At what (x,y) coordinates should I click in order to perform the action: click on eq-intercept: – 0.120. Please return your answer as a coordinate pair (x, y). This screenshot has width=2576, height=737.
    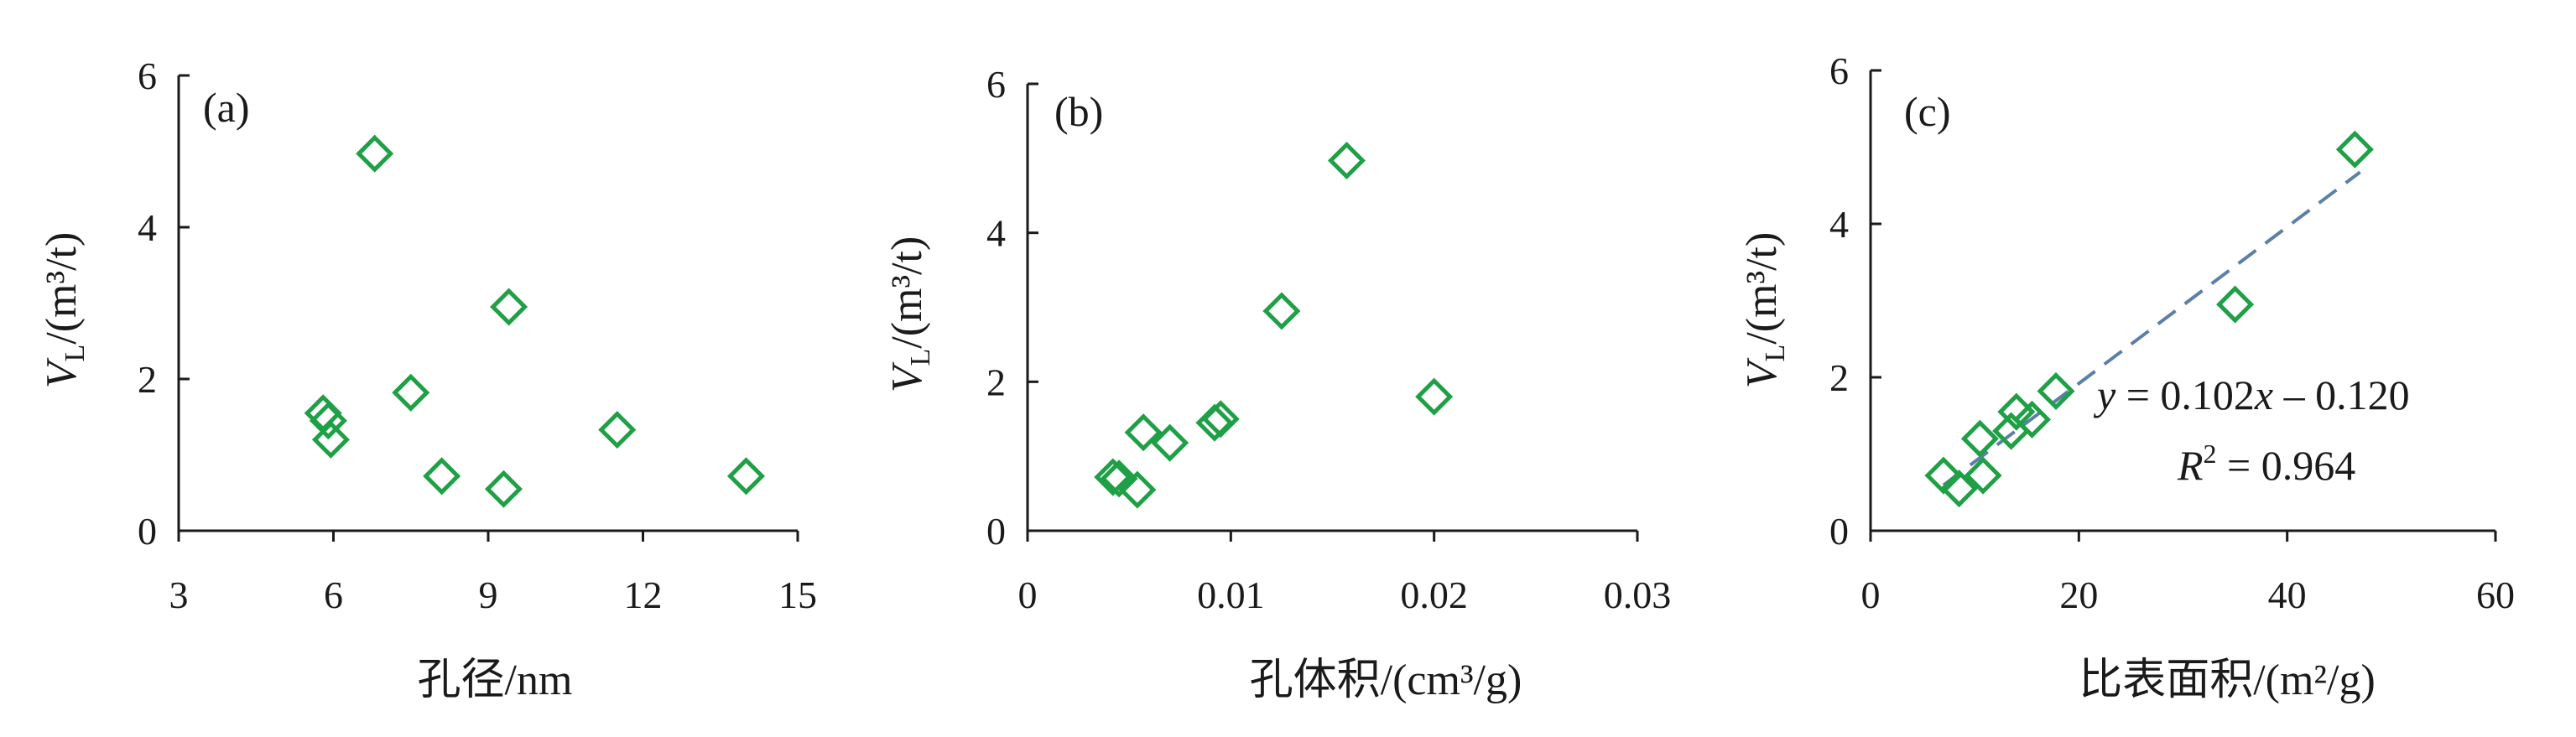
    Looking at the image, I should click on (2341, 394).